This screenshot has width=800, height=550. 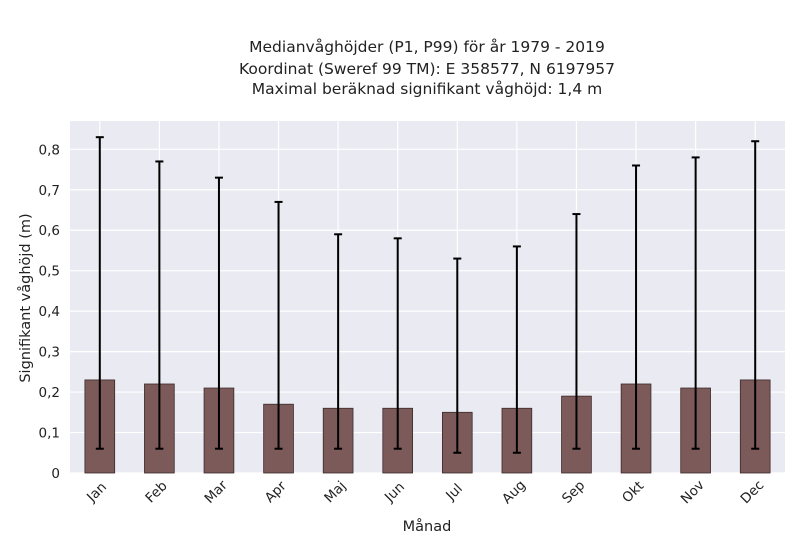 I want to click on y-axis-ticks: 0 0,1 0,2 0,3 0,4 0,5 0,6 0,7 0,8, so click(x=49, y=312).